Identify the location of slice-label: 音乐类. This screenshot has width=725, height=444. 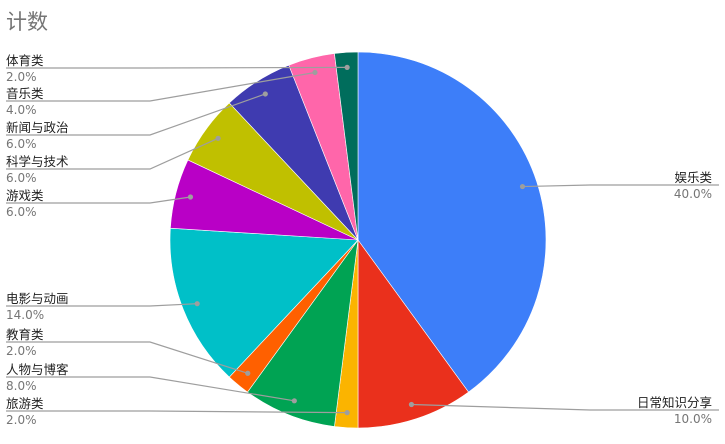
(25, 93).